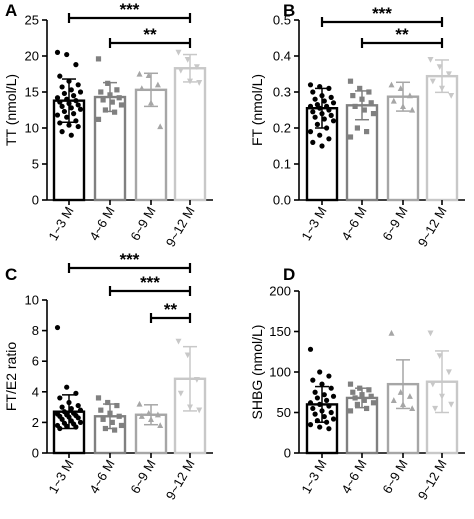 The image size is (474, 519). What do you see at coordinates (282, 200) in the screenshot?
I see `y-tick-label: 0.0` at bounding box center [282, 200].